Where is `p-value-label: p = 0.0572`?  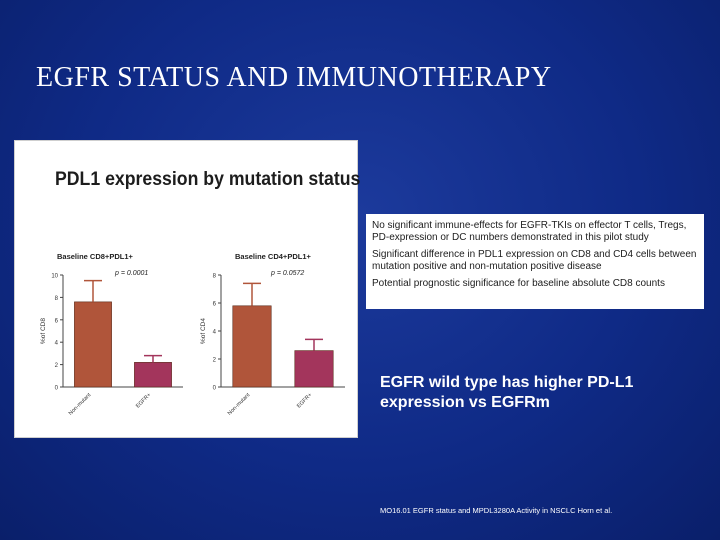 p-value-label: p = 0.0572 is located at coordinates (287, 273).